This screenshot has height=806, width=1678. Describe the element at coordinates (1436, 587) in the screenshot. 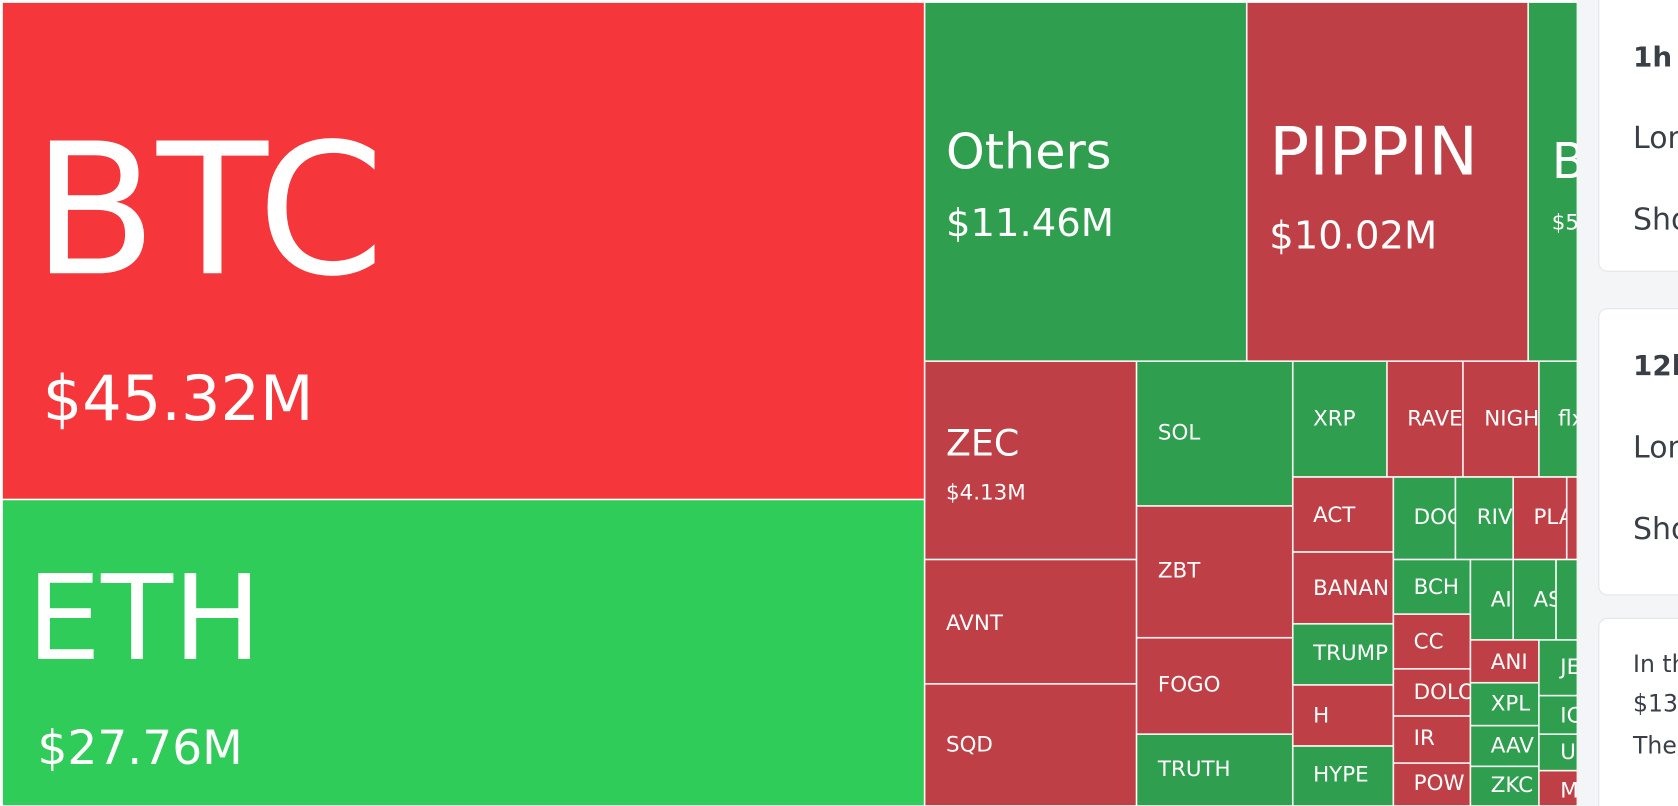

I see `cell-label: BCH` at that location.